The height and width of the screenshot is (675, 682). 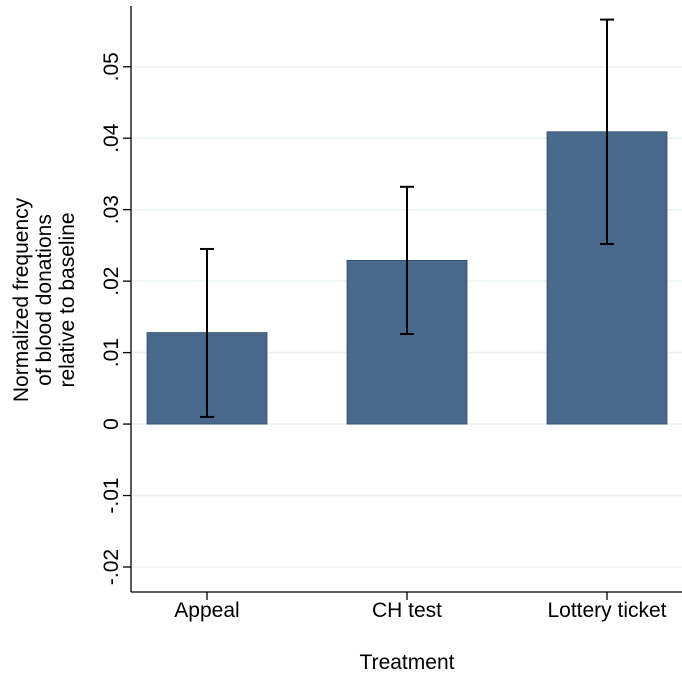 What do you see at coordinates (111, 567) in the screenshot?
I see `y-tick-label: -.02` at bounding box center [111, 567].